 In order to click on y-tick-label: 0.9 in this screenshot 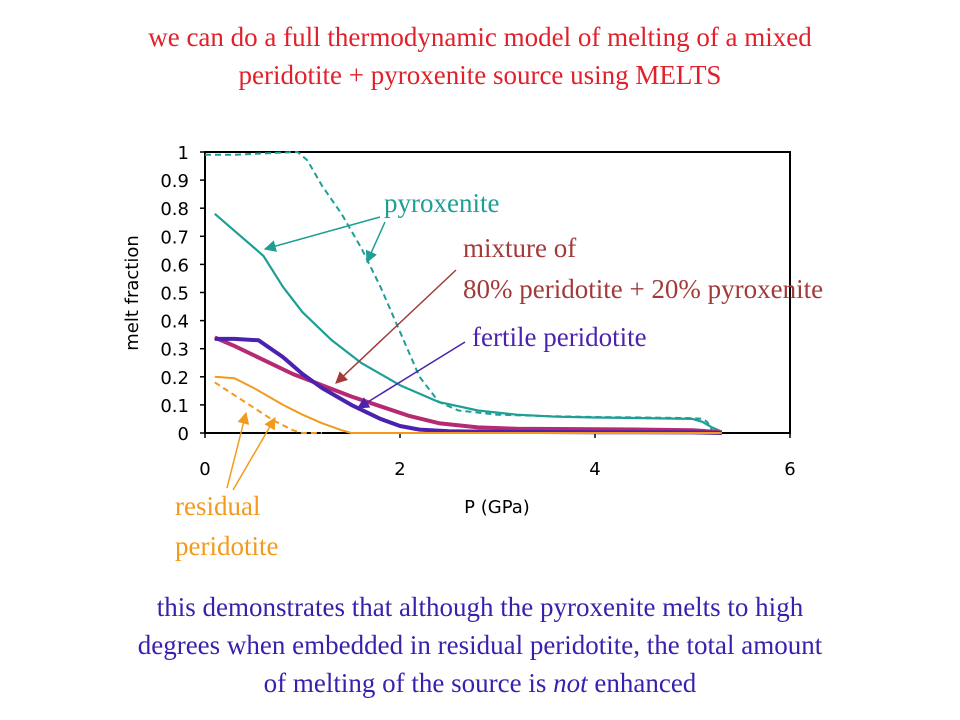, I will do `click(174, 181)`.